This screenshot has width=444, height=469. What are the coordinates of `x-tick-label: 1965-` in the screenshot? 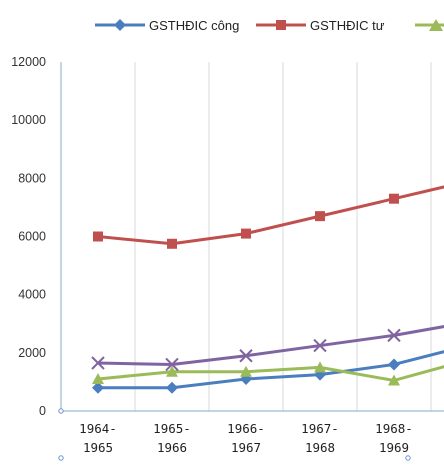 It's located at (172, 428).